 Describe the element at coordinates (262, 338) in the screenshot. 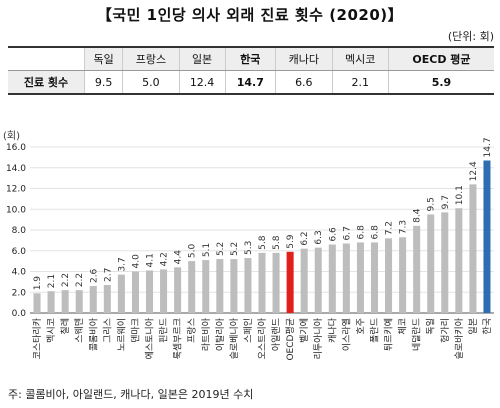

I see `x-category-label: 오스트리아` at that location.